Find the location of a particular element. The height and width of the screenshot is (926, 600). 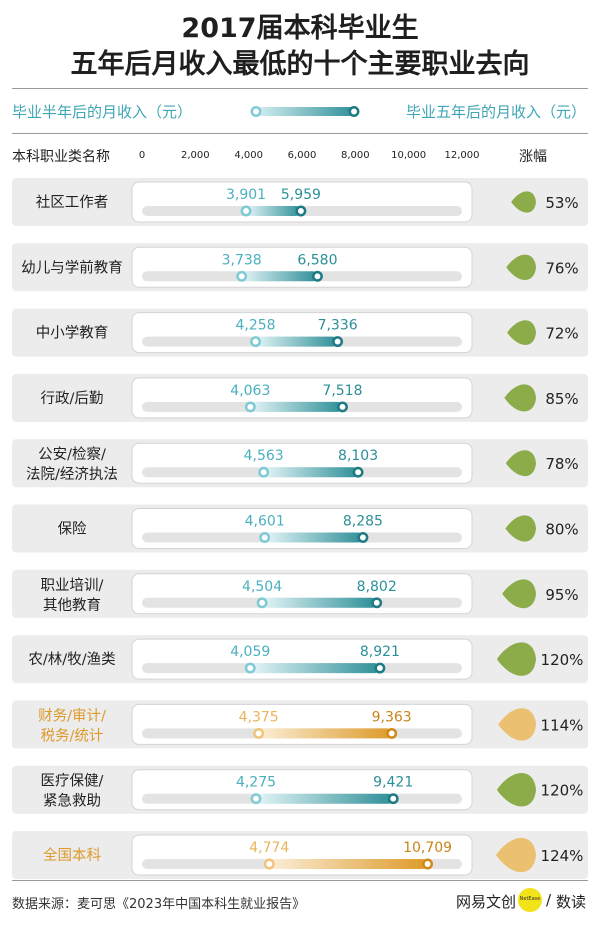

logo-brand: 网易文创 is located at coordinates (486, 902).